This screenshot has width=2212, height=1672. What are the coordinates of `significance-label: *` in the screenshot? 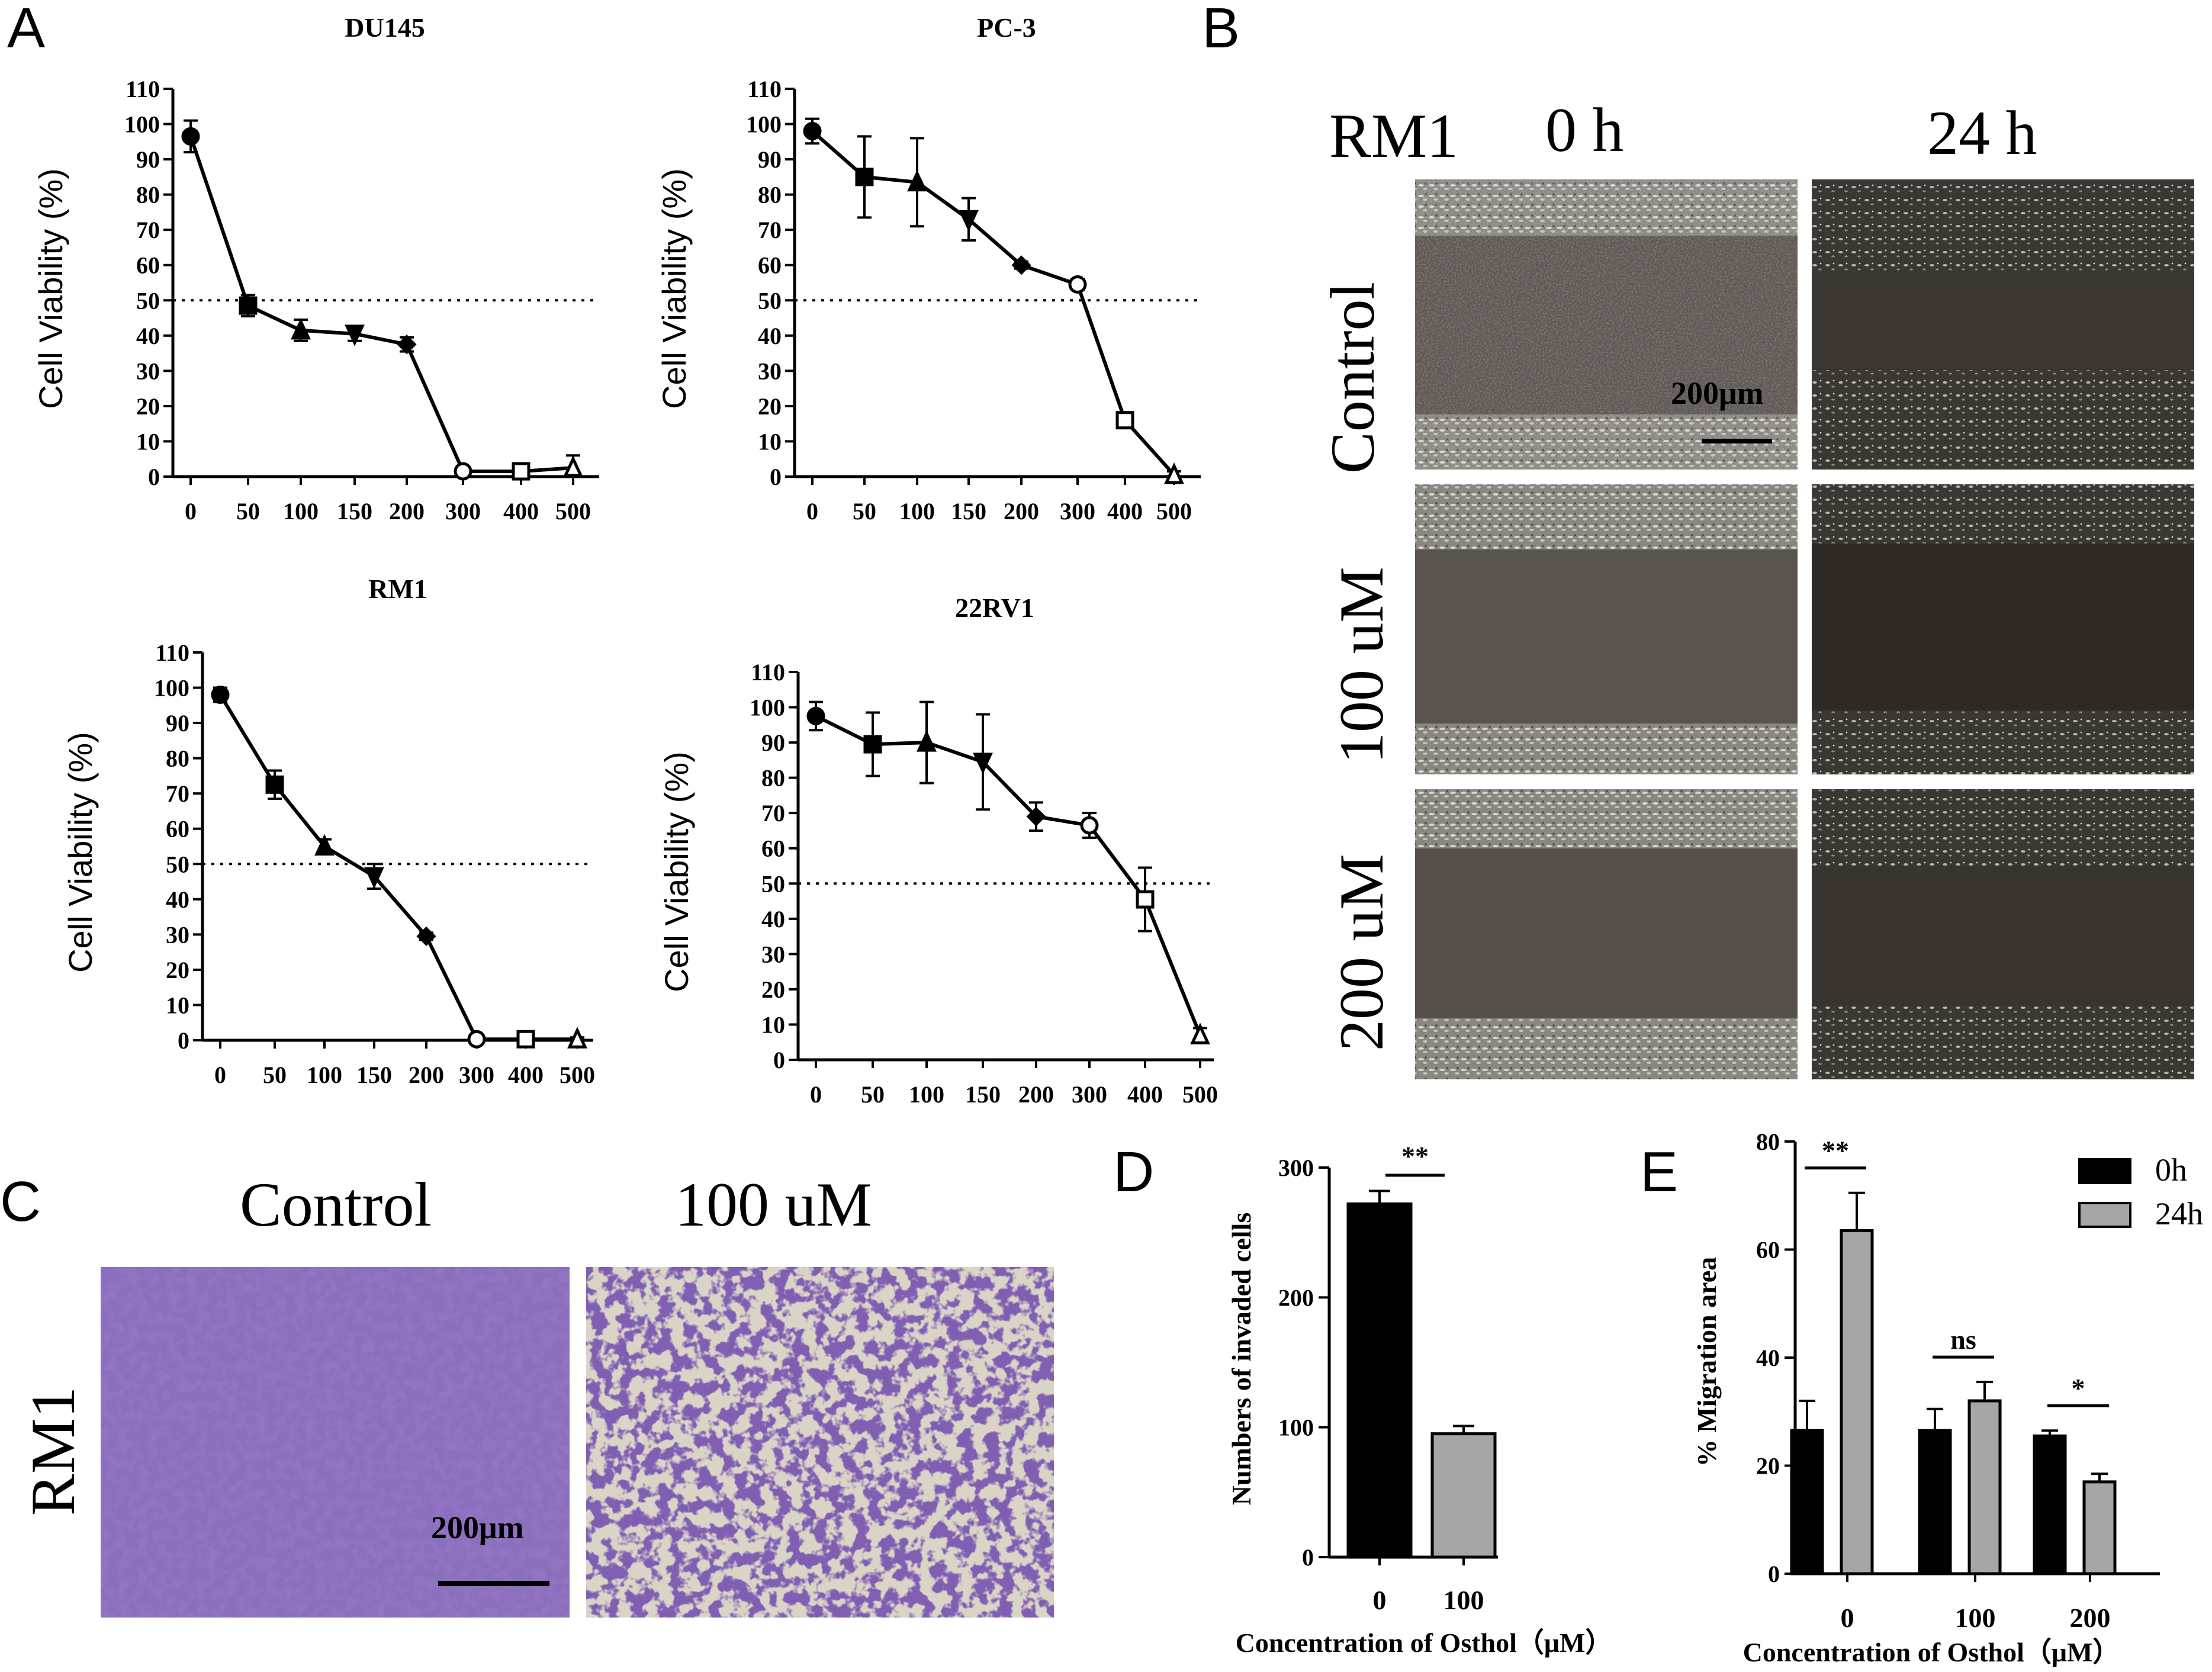 It's located at (2078, 1388).